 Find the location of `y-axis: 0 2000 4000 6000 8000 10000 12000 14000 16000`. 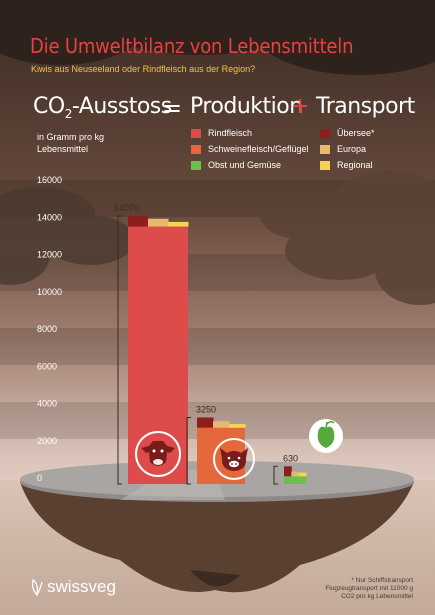

y-axis: 0 2000 4000 6000 8000 10000 12000 14000 16000 is located at coordinates (49, 329).